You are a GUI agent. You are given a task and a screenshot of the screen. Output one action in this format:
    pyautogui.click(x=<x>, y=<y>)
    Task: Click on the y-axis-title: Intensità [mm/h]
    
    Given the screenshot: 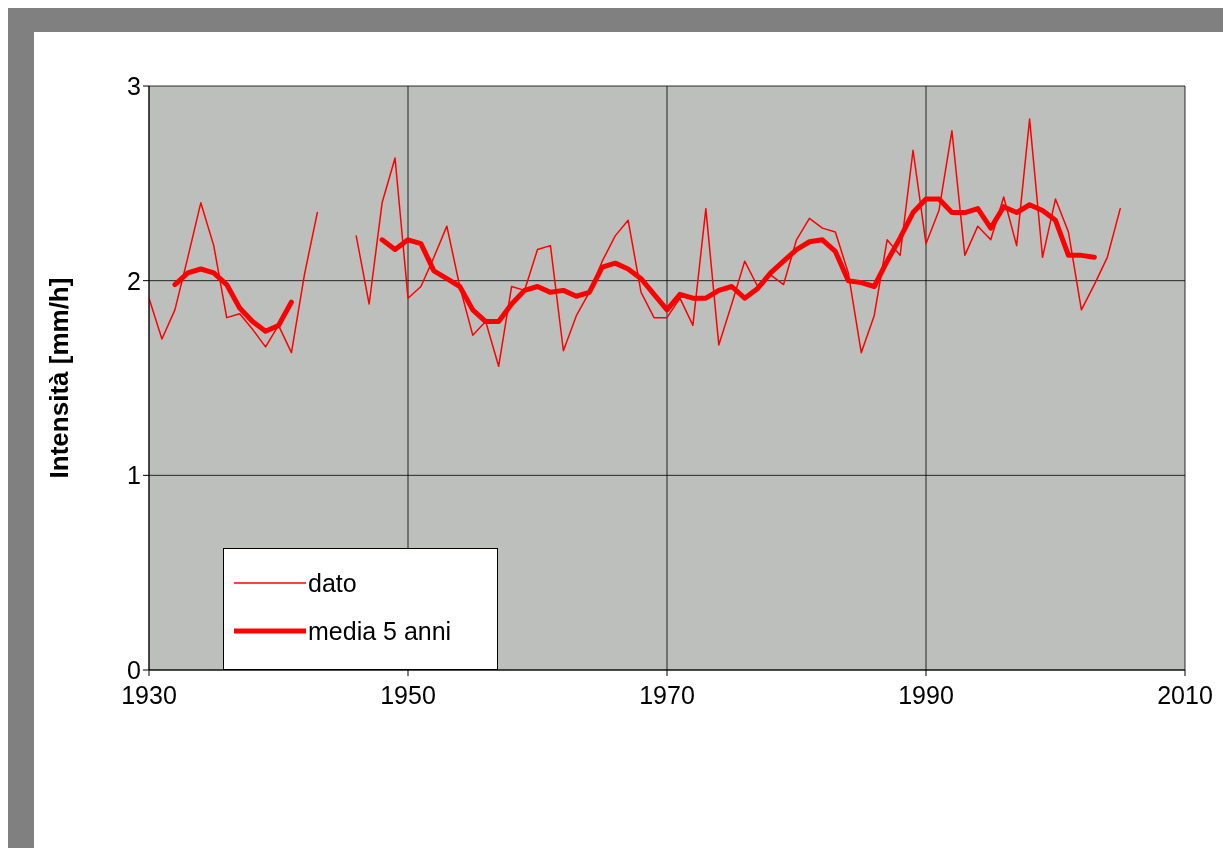 What is the action you would take?
    pyautogui.click(x=59, y=378)
    